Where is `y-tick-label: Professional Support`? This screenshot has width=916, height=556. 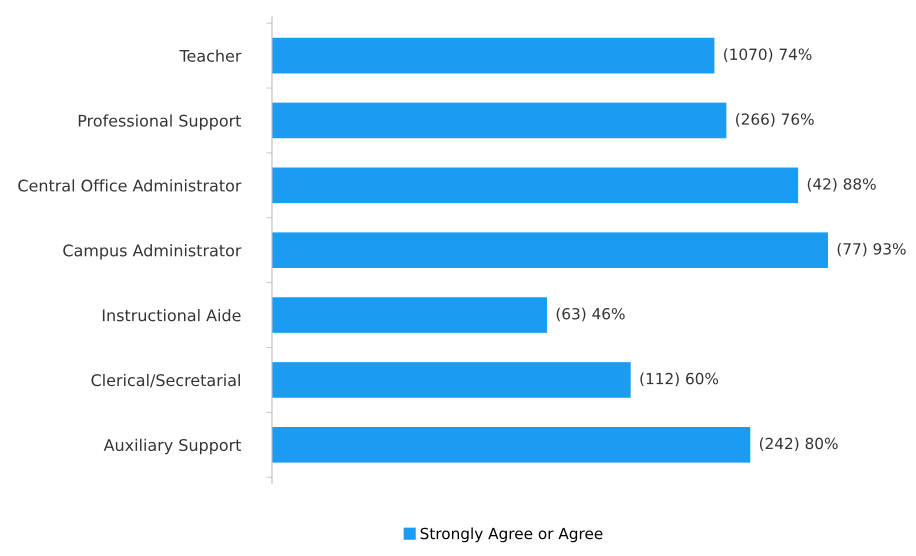 y-tick-label: Professional Support is located at coordinates (160, 122).